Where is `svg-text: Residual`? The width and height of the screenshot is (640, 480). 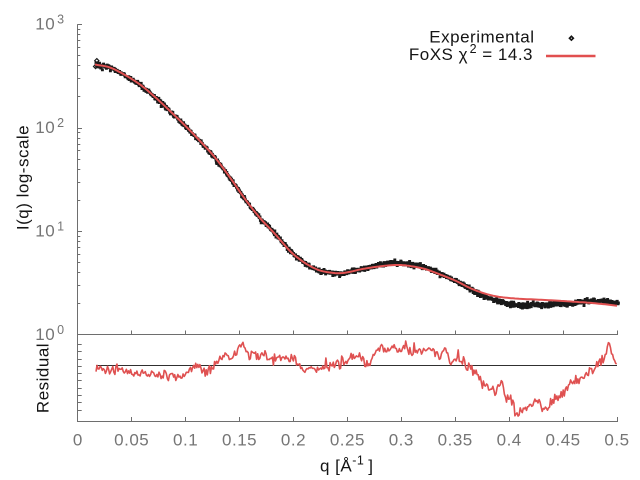 svg-text: Residual is located at coordinates (43, 378).